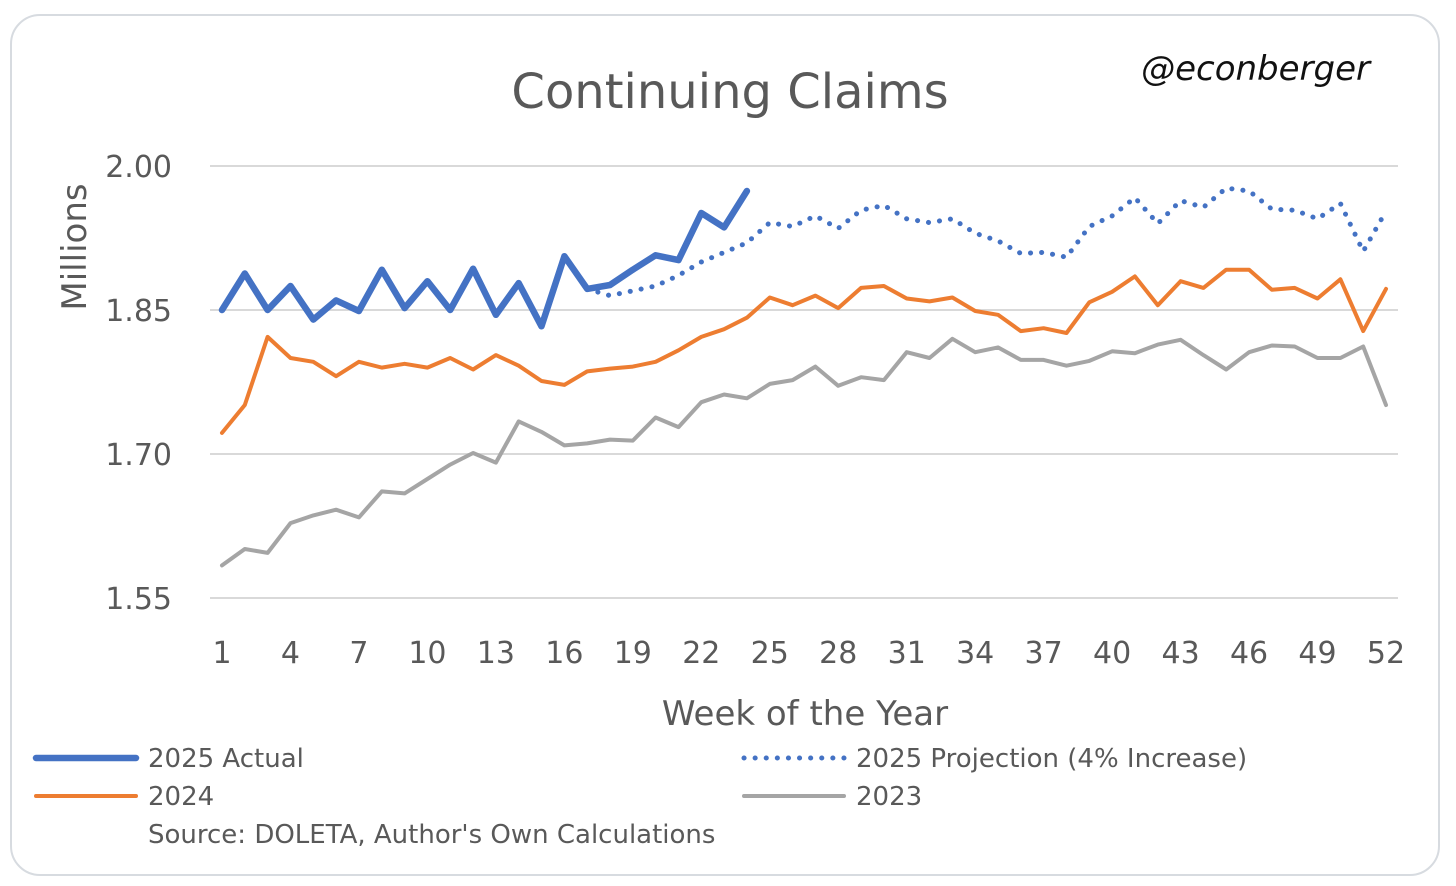 Image resolution: width=1456 pixels, height=886 pixels. I want to click on x-tick-label: 43, so click(1180, 653).